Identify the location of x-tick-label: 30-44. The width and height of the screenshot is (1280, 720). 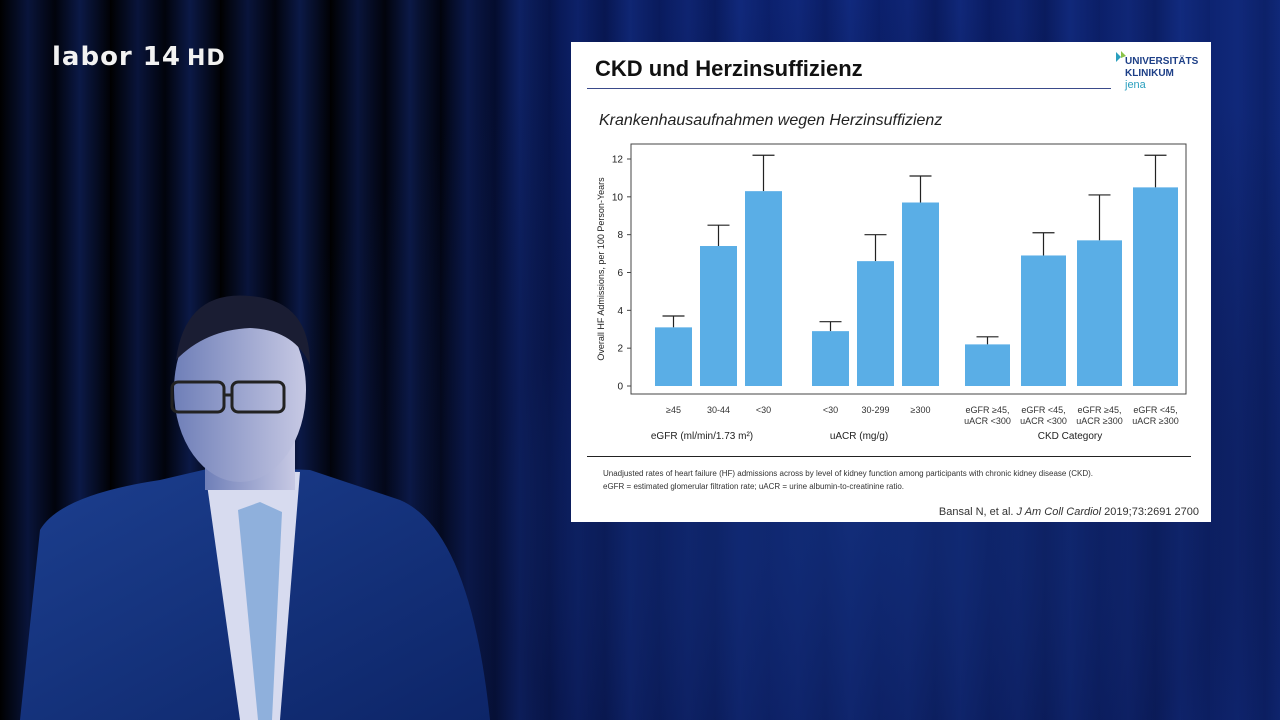
(718, 410).